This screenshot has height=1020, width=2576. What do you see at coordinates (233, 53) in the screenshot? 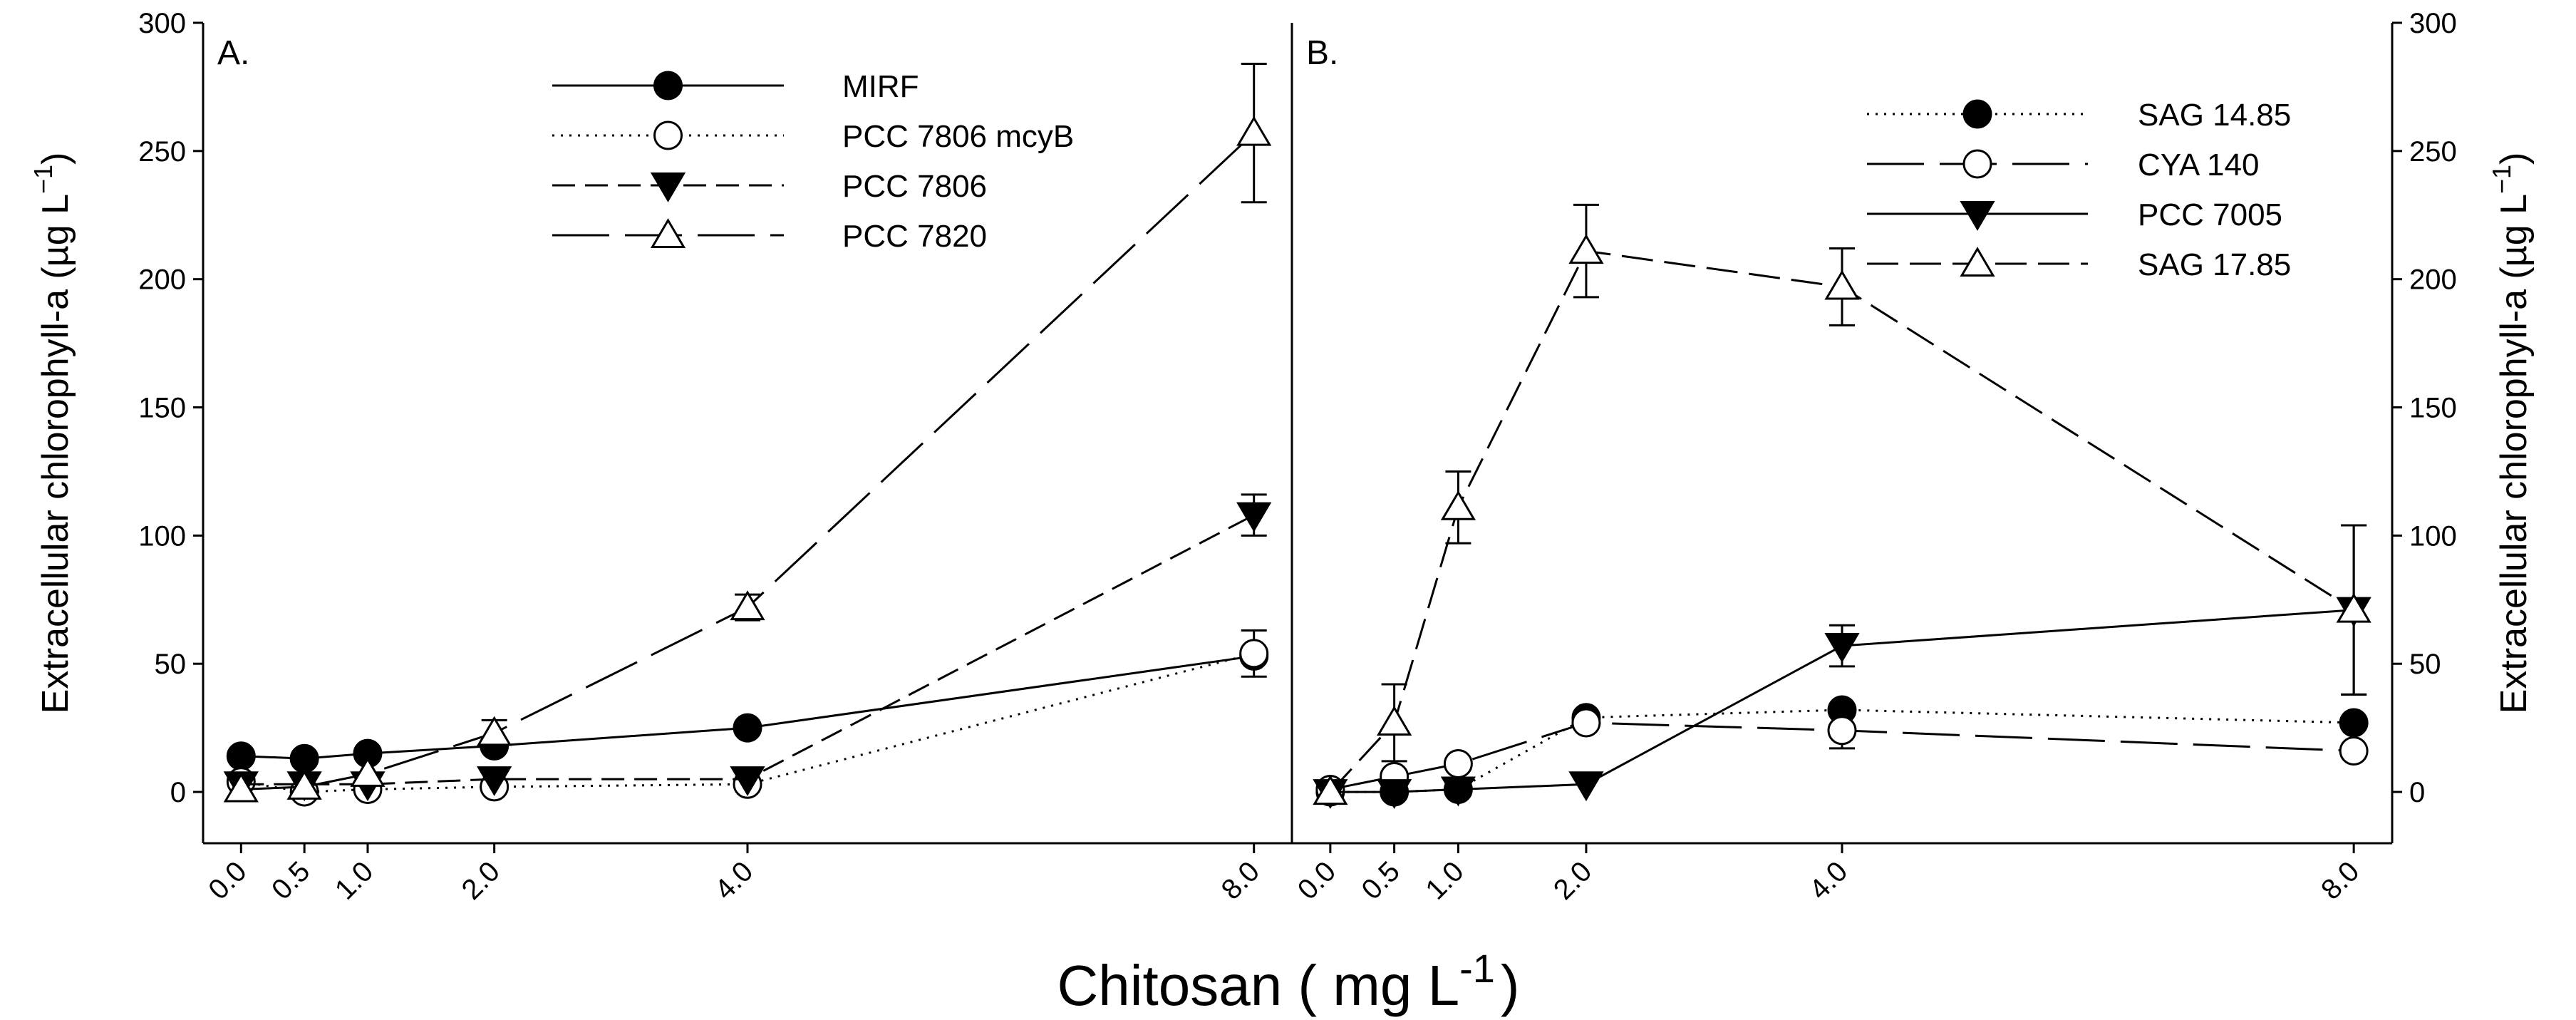
I see `panel-label: A.` at bounding box center [233, 53].